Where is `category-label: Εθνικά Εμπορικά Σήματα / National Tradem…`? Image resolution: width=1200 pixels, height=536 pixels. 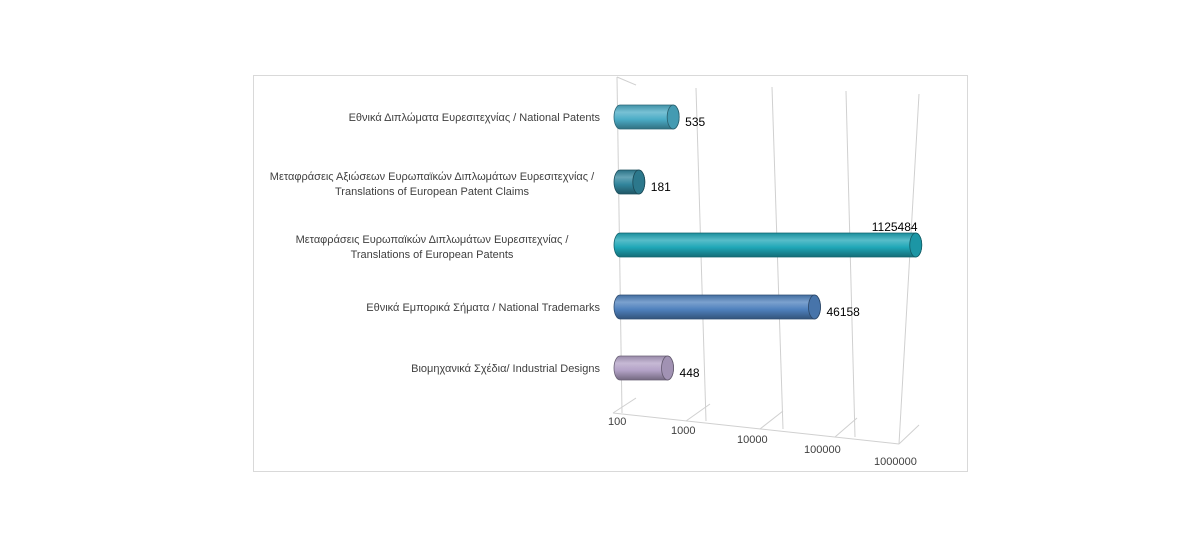 category-label: Εθνικά Εμπορικά Σήματα / National Tradem… is located at coordinates (483, 308).